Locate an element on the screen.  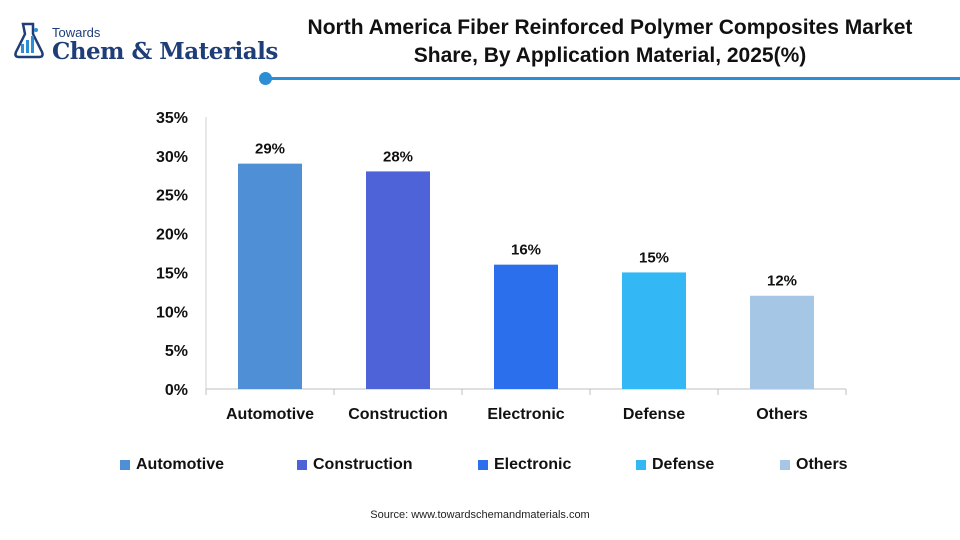
brand-logo: Towards Chem & Materials is located at coordinates (145, 44).